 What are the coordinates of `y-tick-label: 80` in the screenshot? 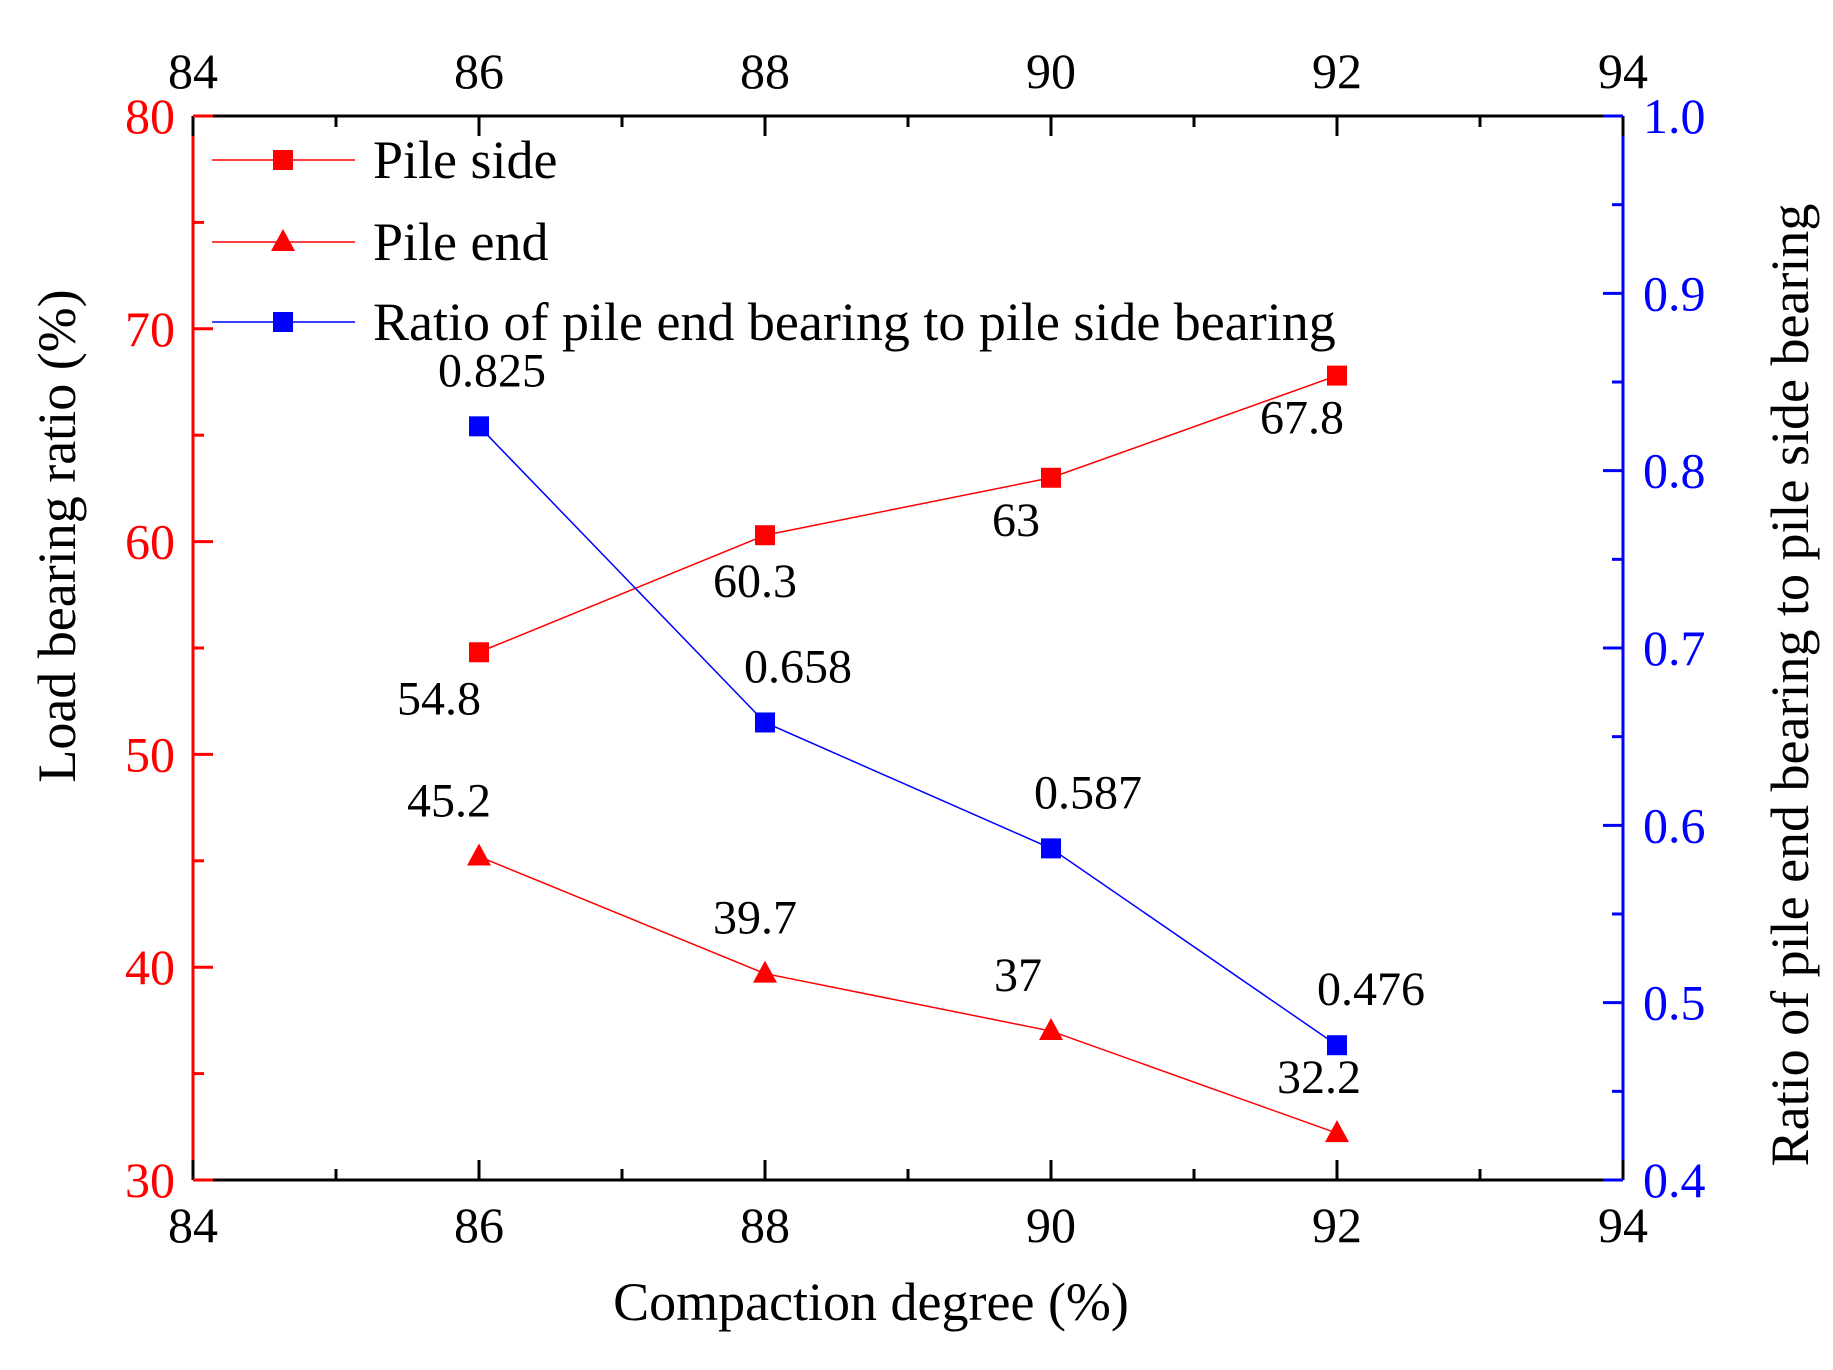 It's located at (150, 116).